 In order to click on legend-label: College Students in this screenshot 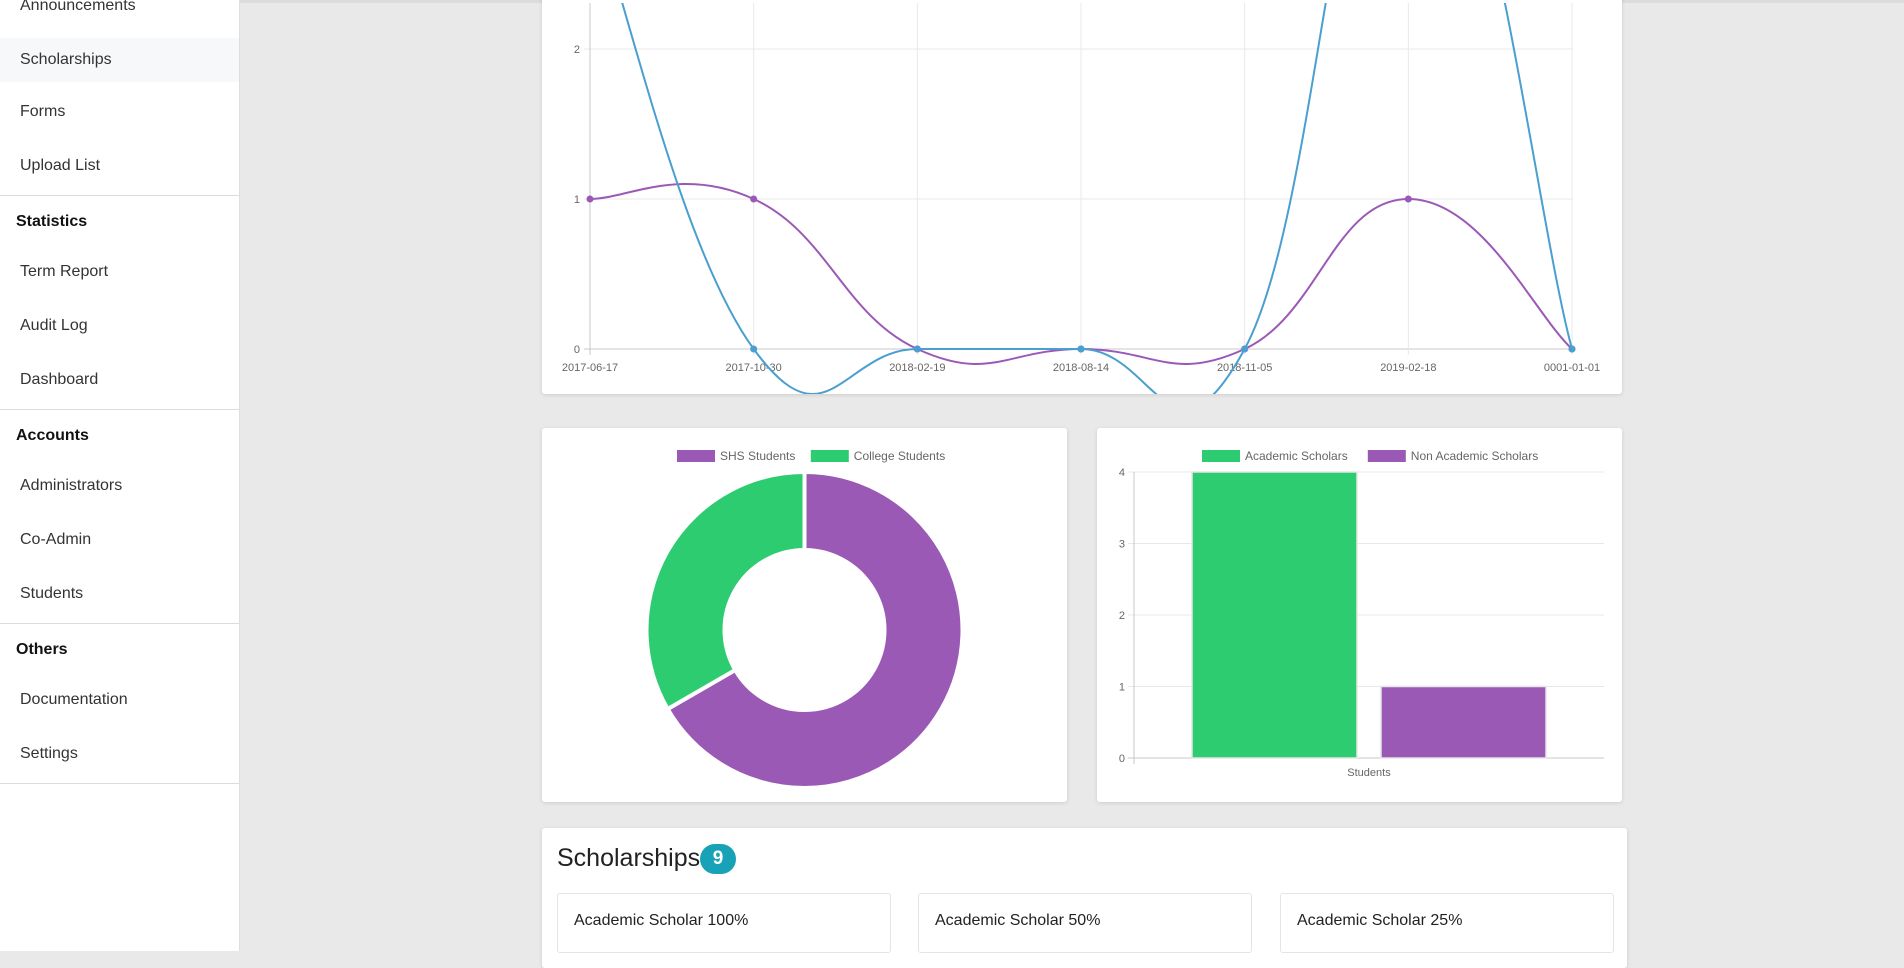, I will do `click(899, 456)`.